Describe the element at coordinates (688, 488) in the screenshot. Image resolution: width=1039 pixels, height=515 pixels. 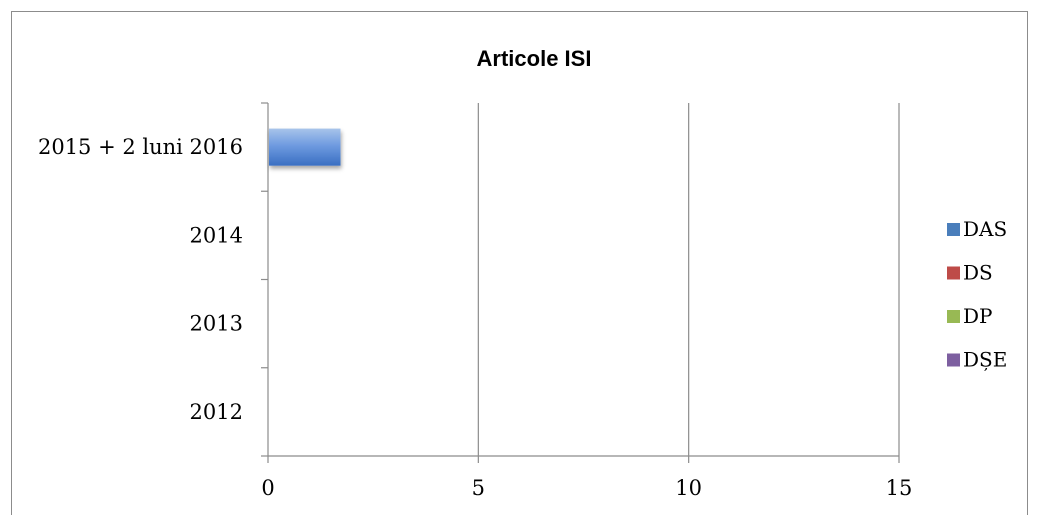
I see `x-tick-label-2: 10` at that location.